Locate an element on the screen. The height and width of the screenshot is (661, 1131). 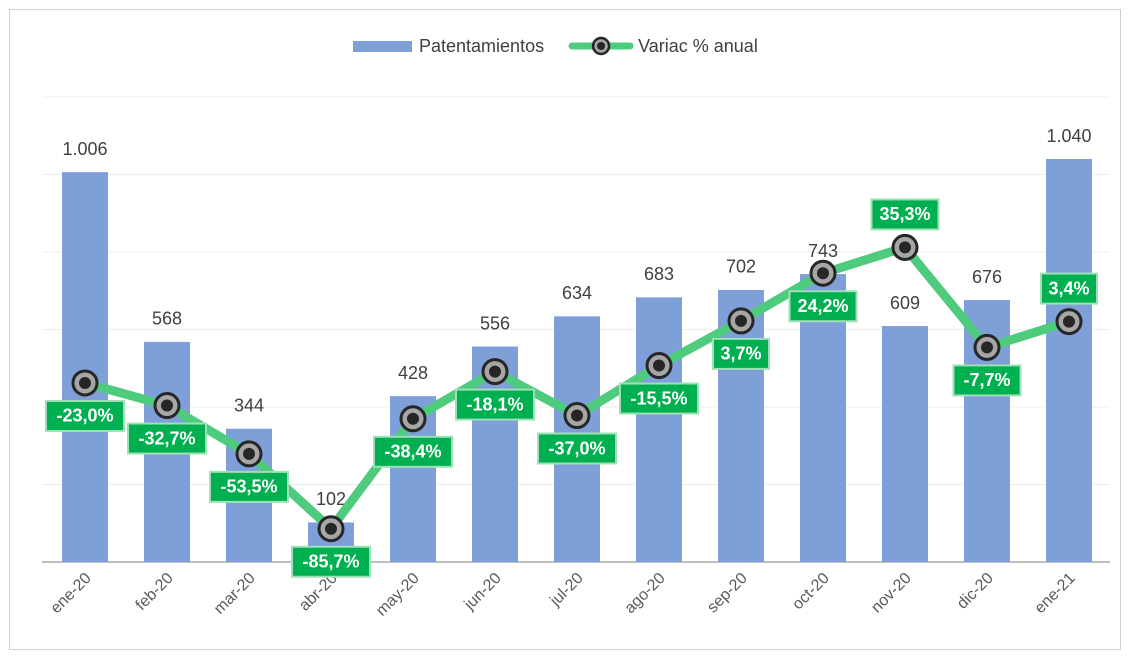
line-value-label: 3,7% is located at coordinates (740, 354).